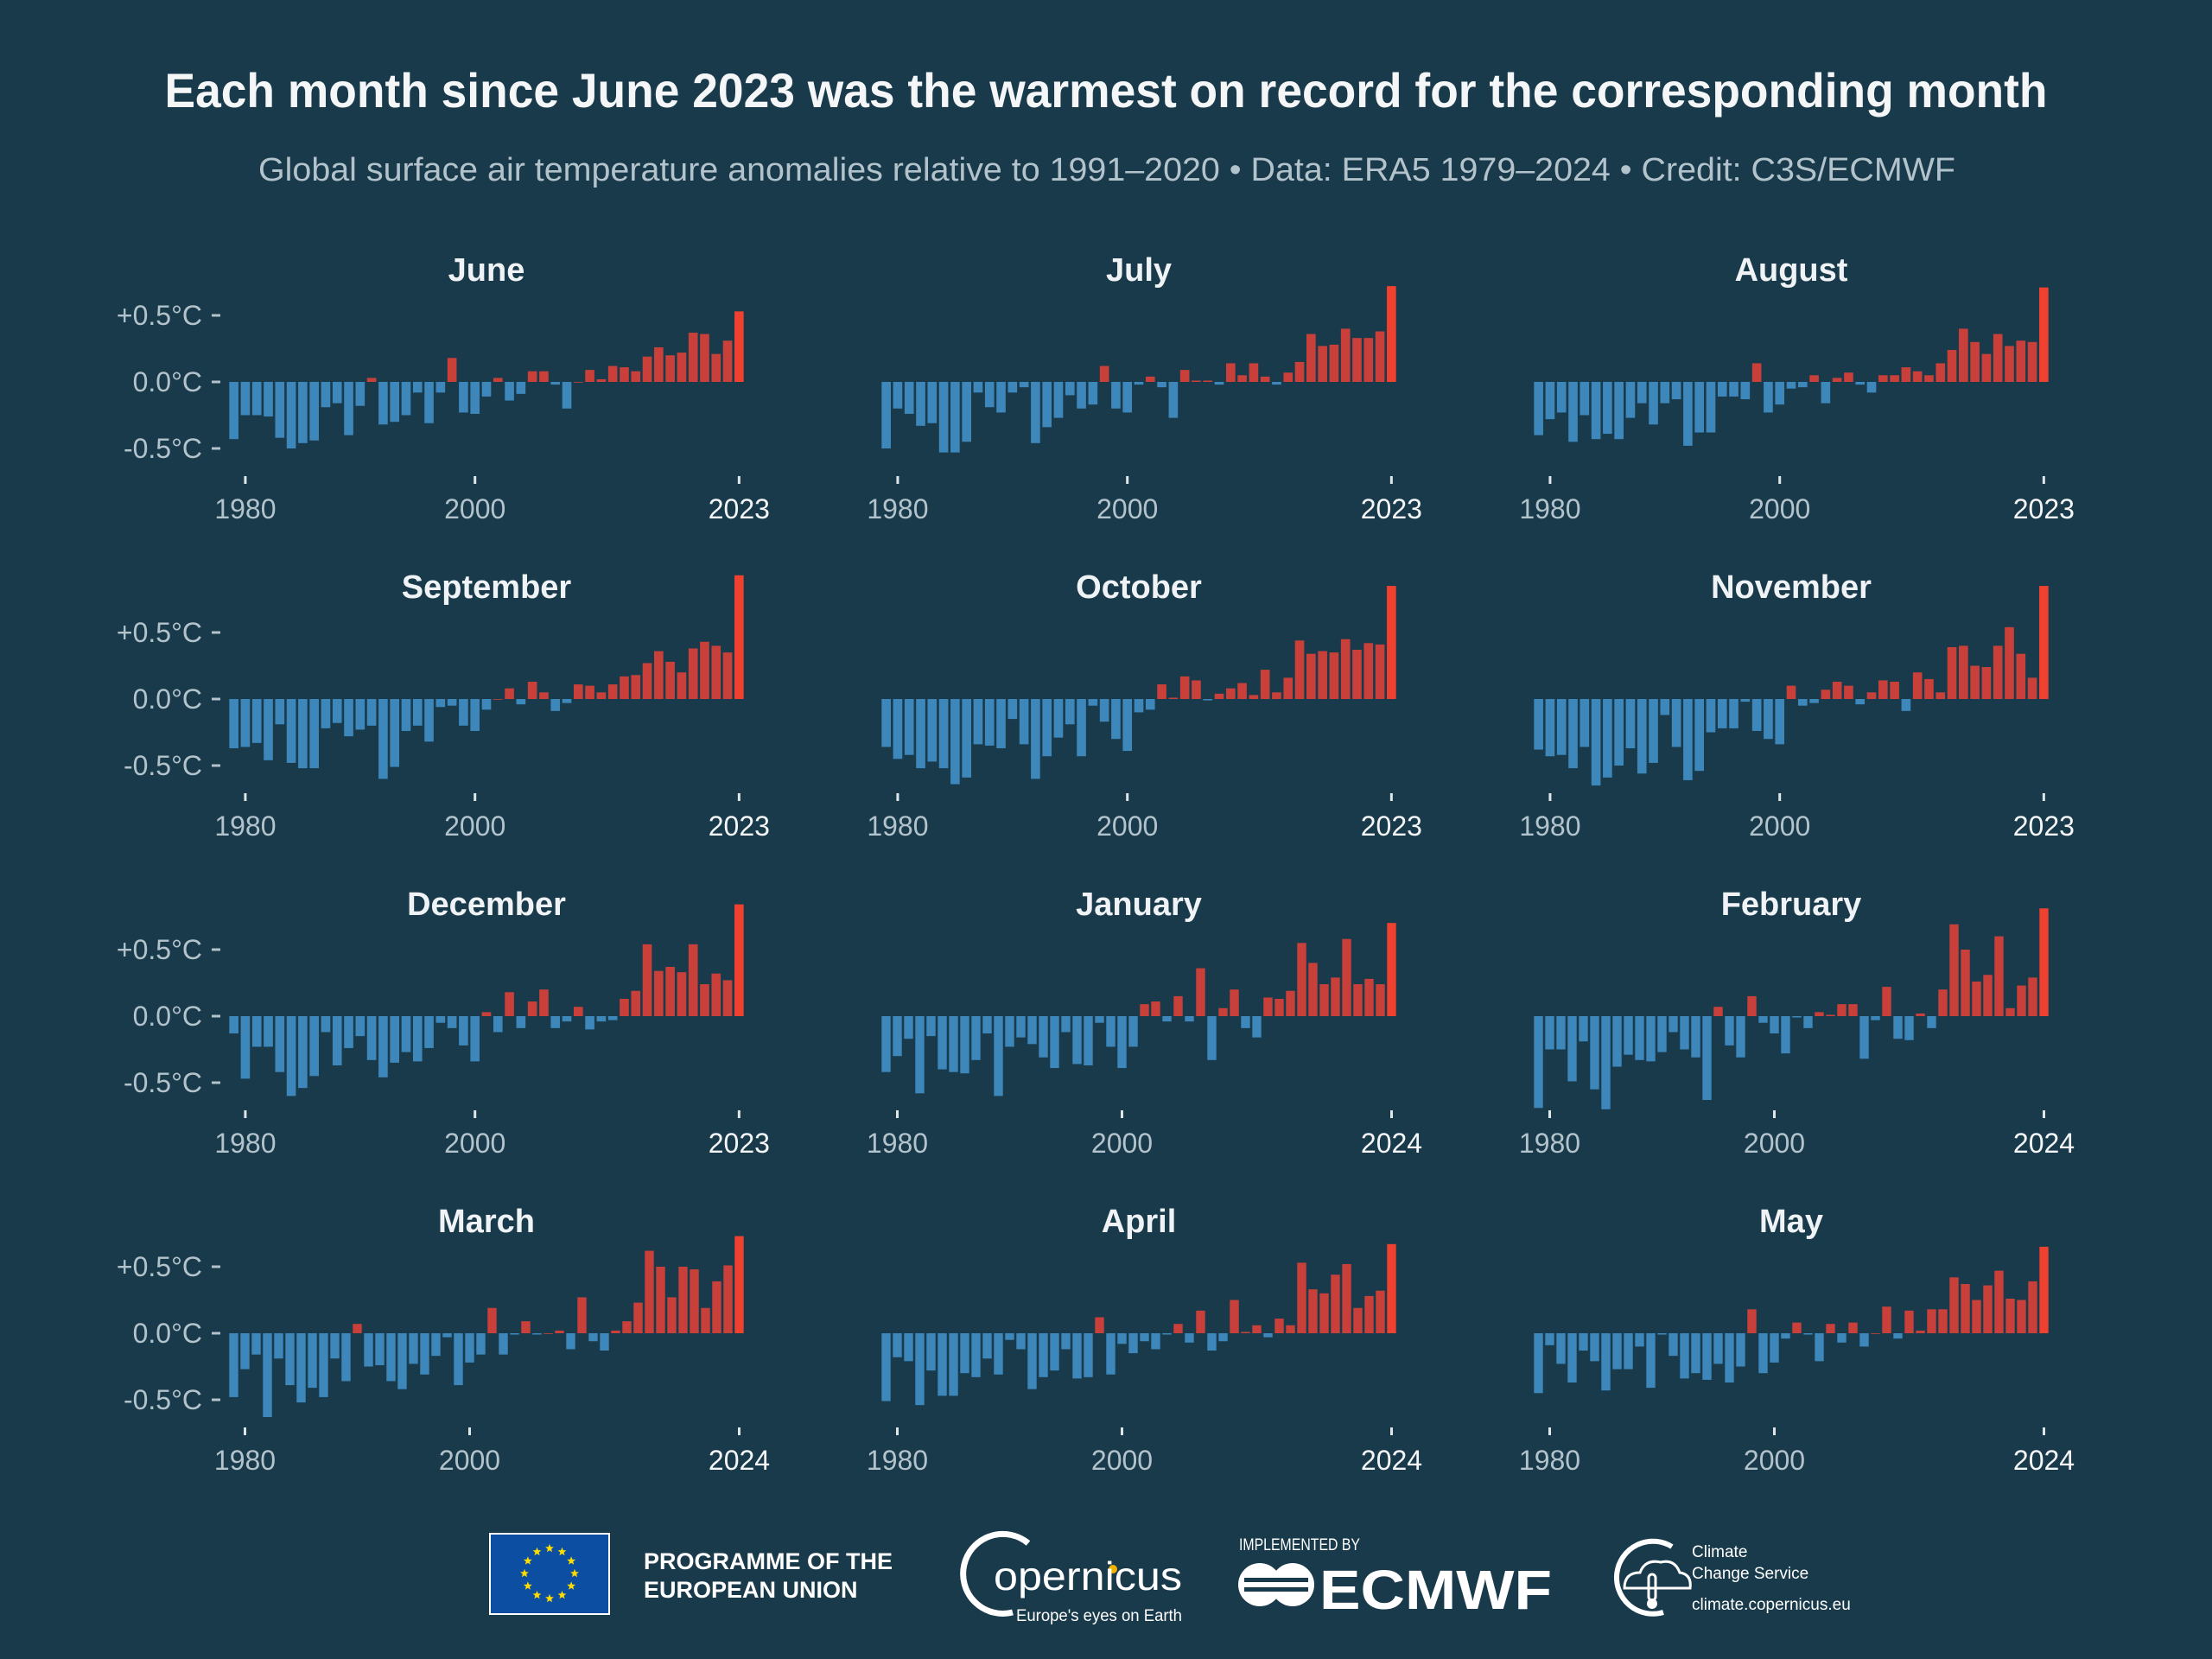 Image resolution: width=2212 pixels, height=1659 pixels. What do you see at coordinates (920, 1055) in the screenshot?
I see `bar-1982` at bounding box center [920, 1055].